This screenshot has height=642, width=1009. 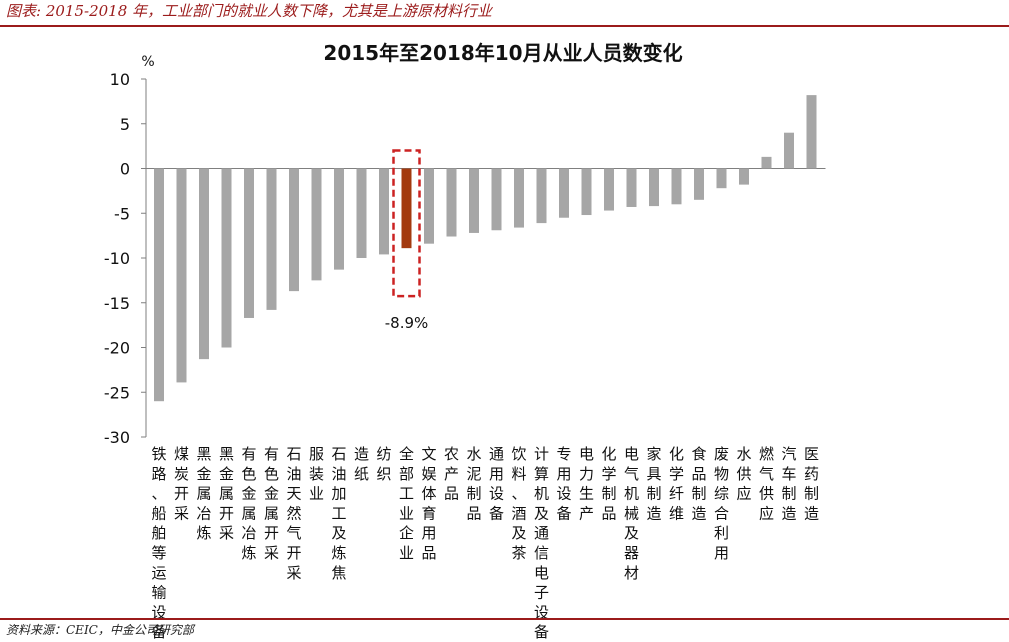 What do you see at coordinates (316, 474) in the screenshot?
I see `x-tick-label: 服装业` at bounding box center [316, 474].